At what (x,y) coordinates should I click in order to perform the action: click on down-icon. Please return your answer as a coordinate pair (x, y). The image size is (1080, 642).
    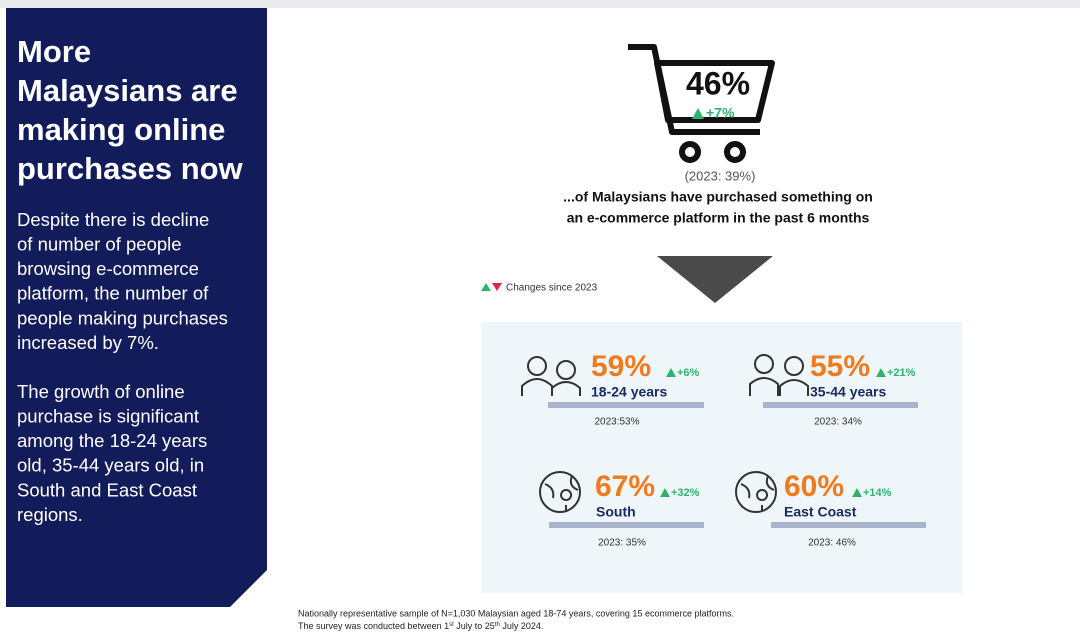
    Looking at the image, I should click on (497, 287).